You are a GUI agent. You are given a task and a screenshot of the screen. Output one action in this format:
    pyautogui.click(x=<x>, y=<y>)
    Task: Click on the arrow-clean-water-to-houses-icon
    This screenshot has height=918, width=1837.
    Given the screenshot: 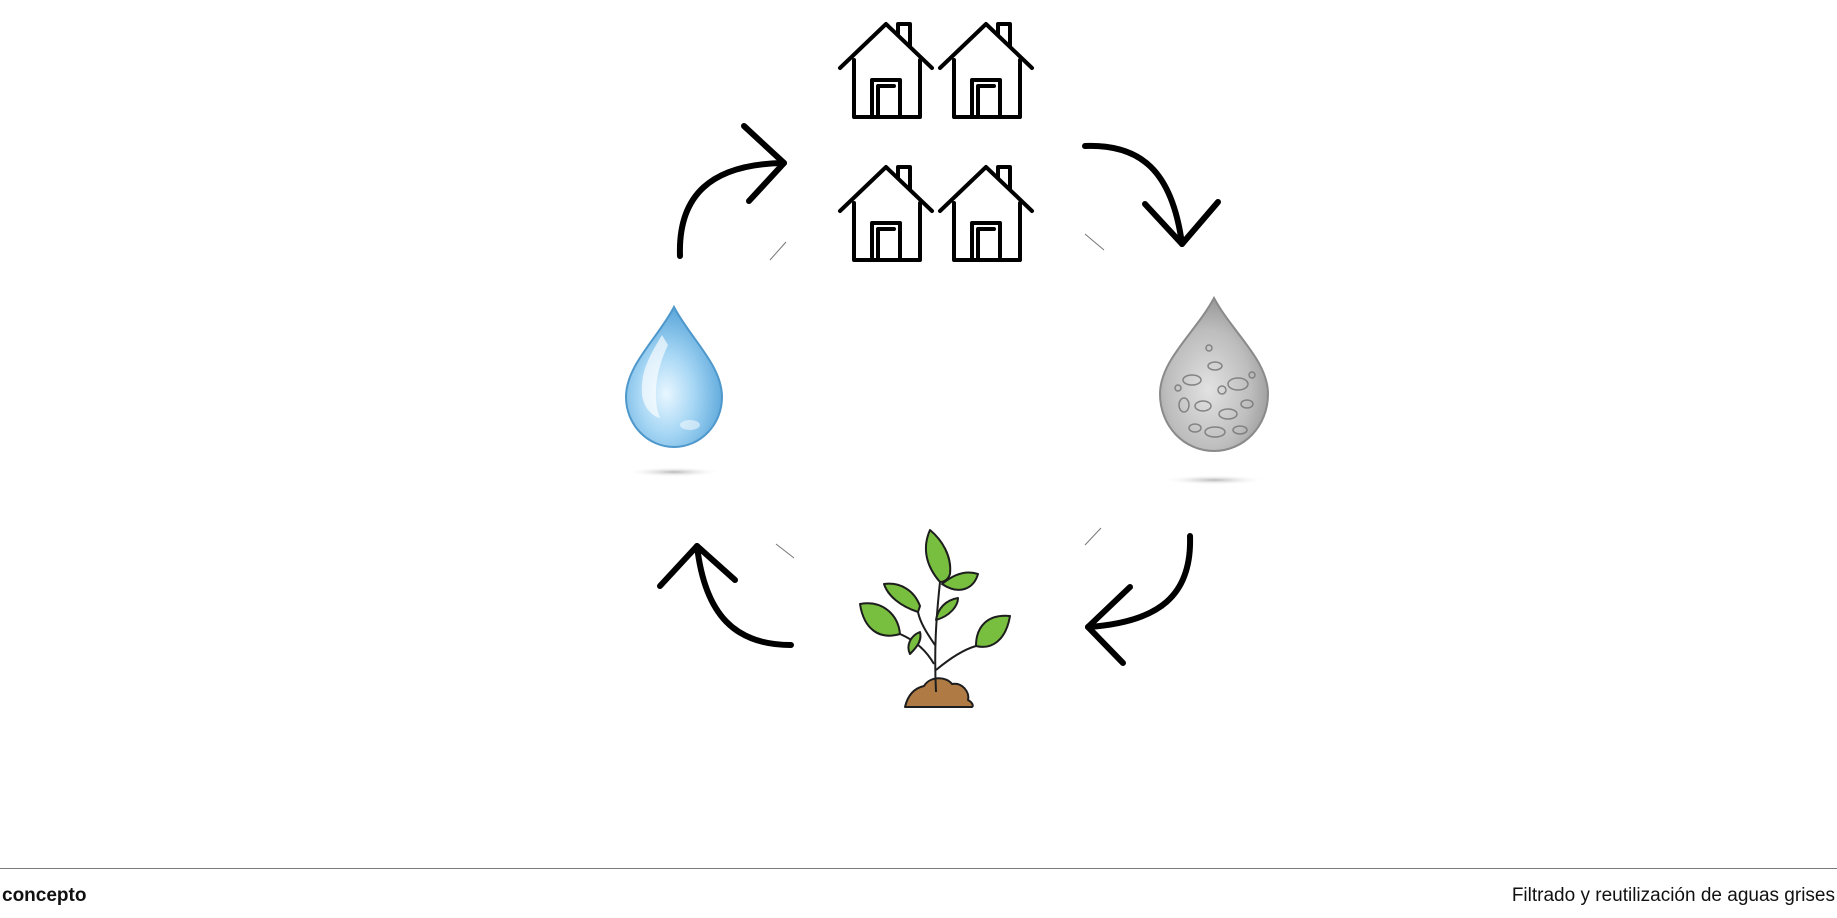 What is the action you would take?
    pyautogui.click(x=731, y=191)
    